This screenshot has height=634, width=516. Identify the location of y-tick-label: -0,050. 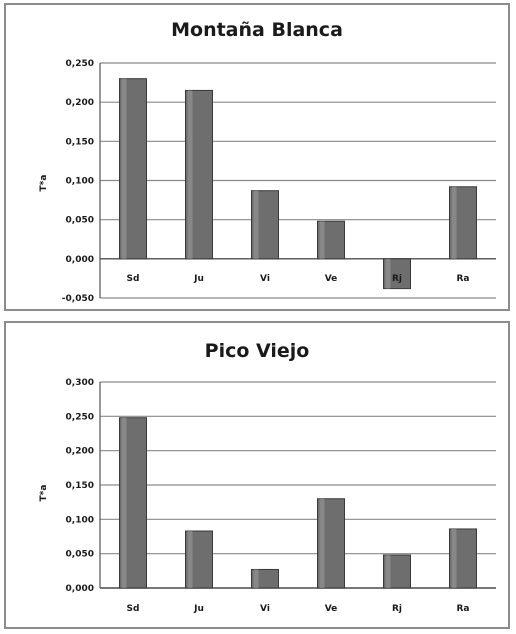
(78, 299).